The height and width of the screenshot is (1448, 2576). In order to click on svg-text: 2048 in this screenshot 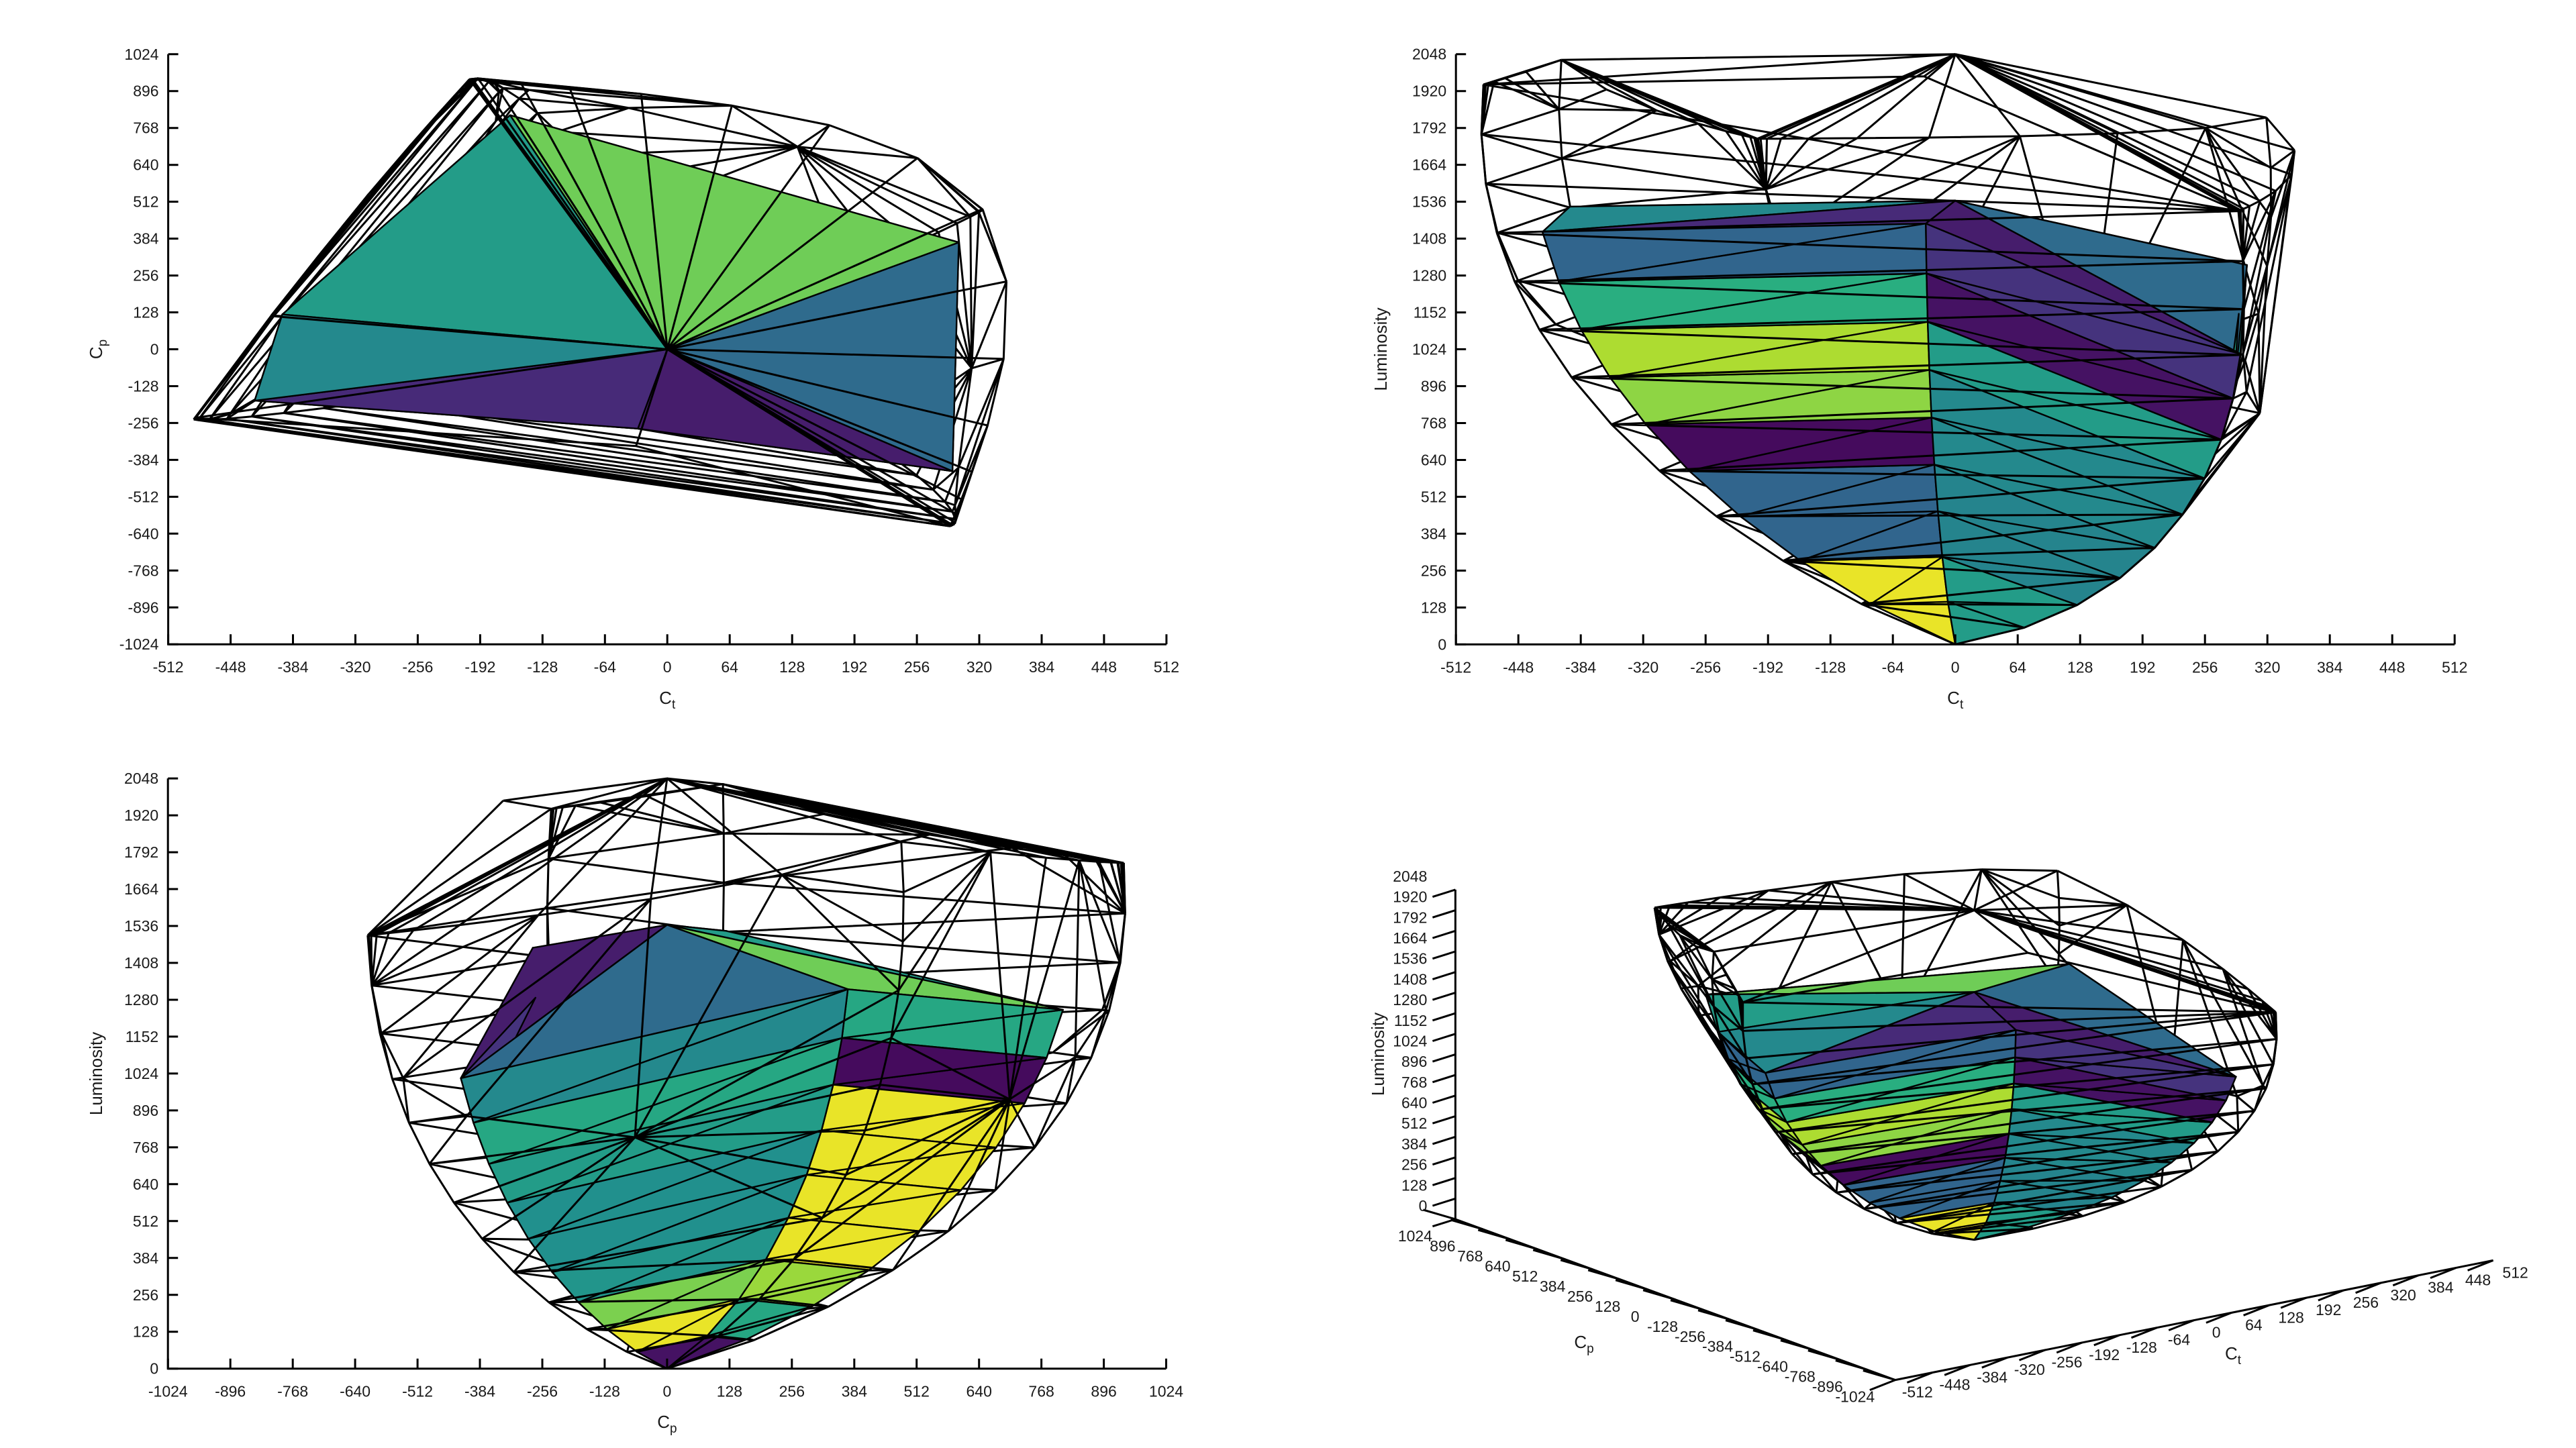, I will do `click(1410, 876)`.